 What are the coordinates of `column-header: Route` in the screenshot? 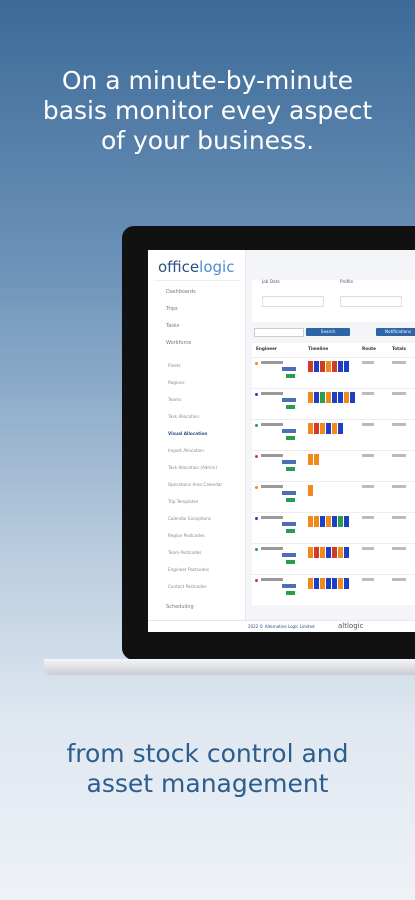 It's located at (369, 348).